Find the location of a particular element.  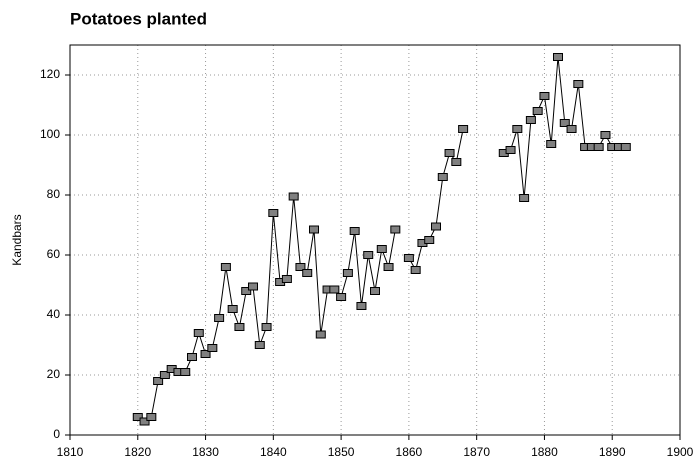

x-tick-label: 1880 is located at coordinates (544, 452).